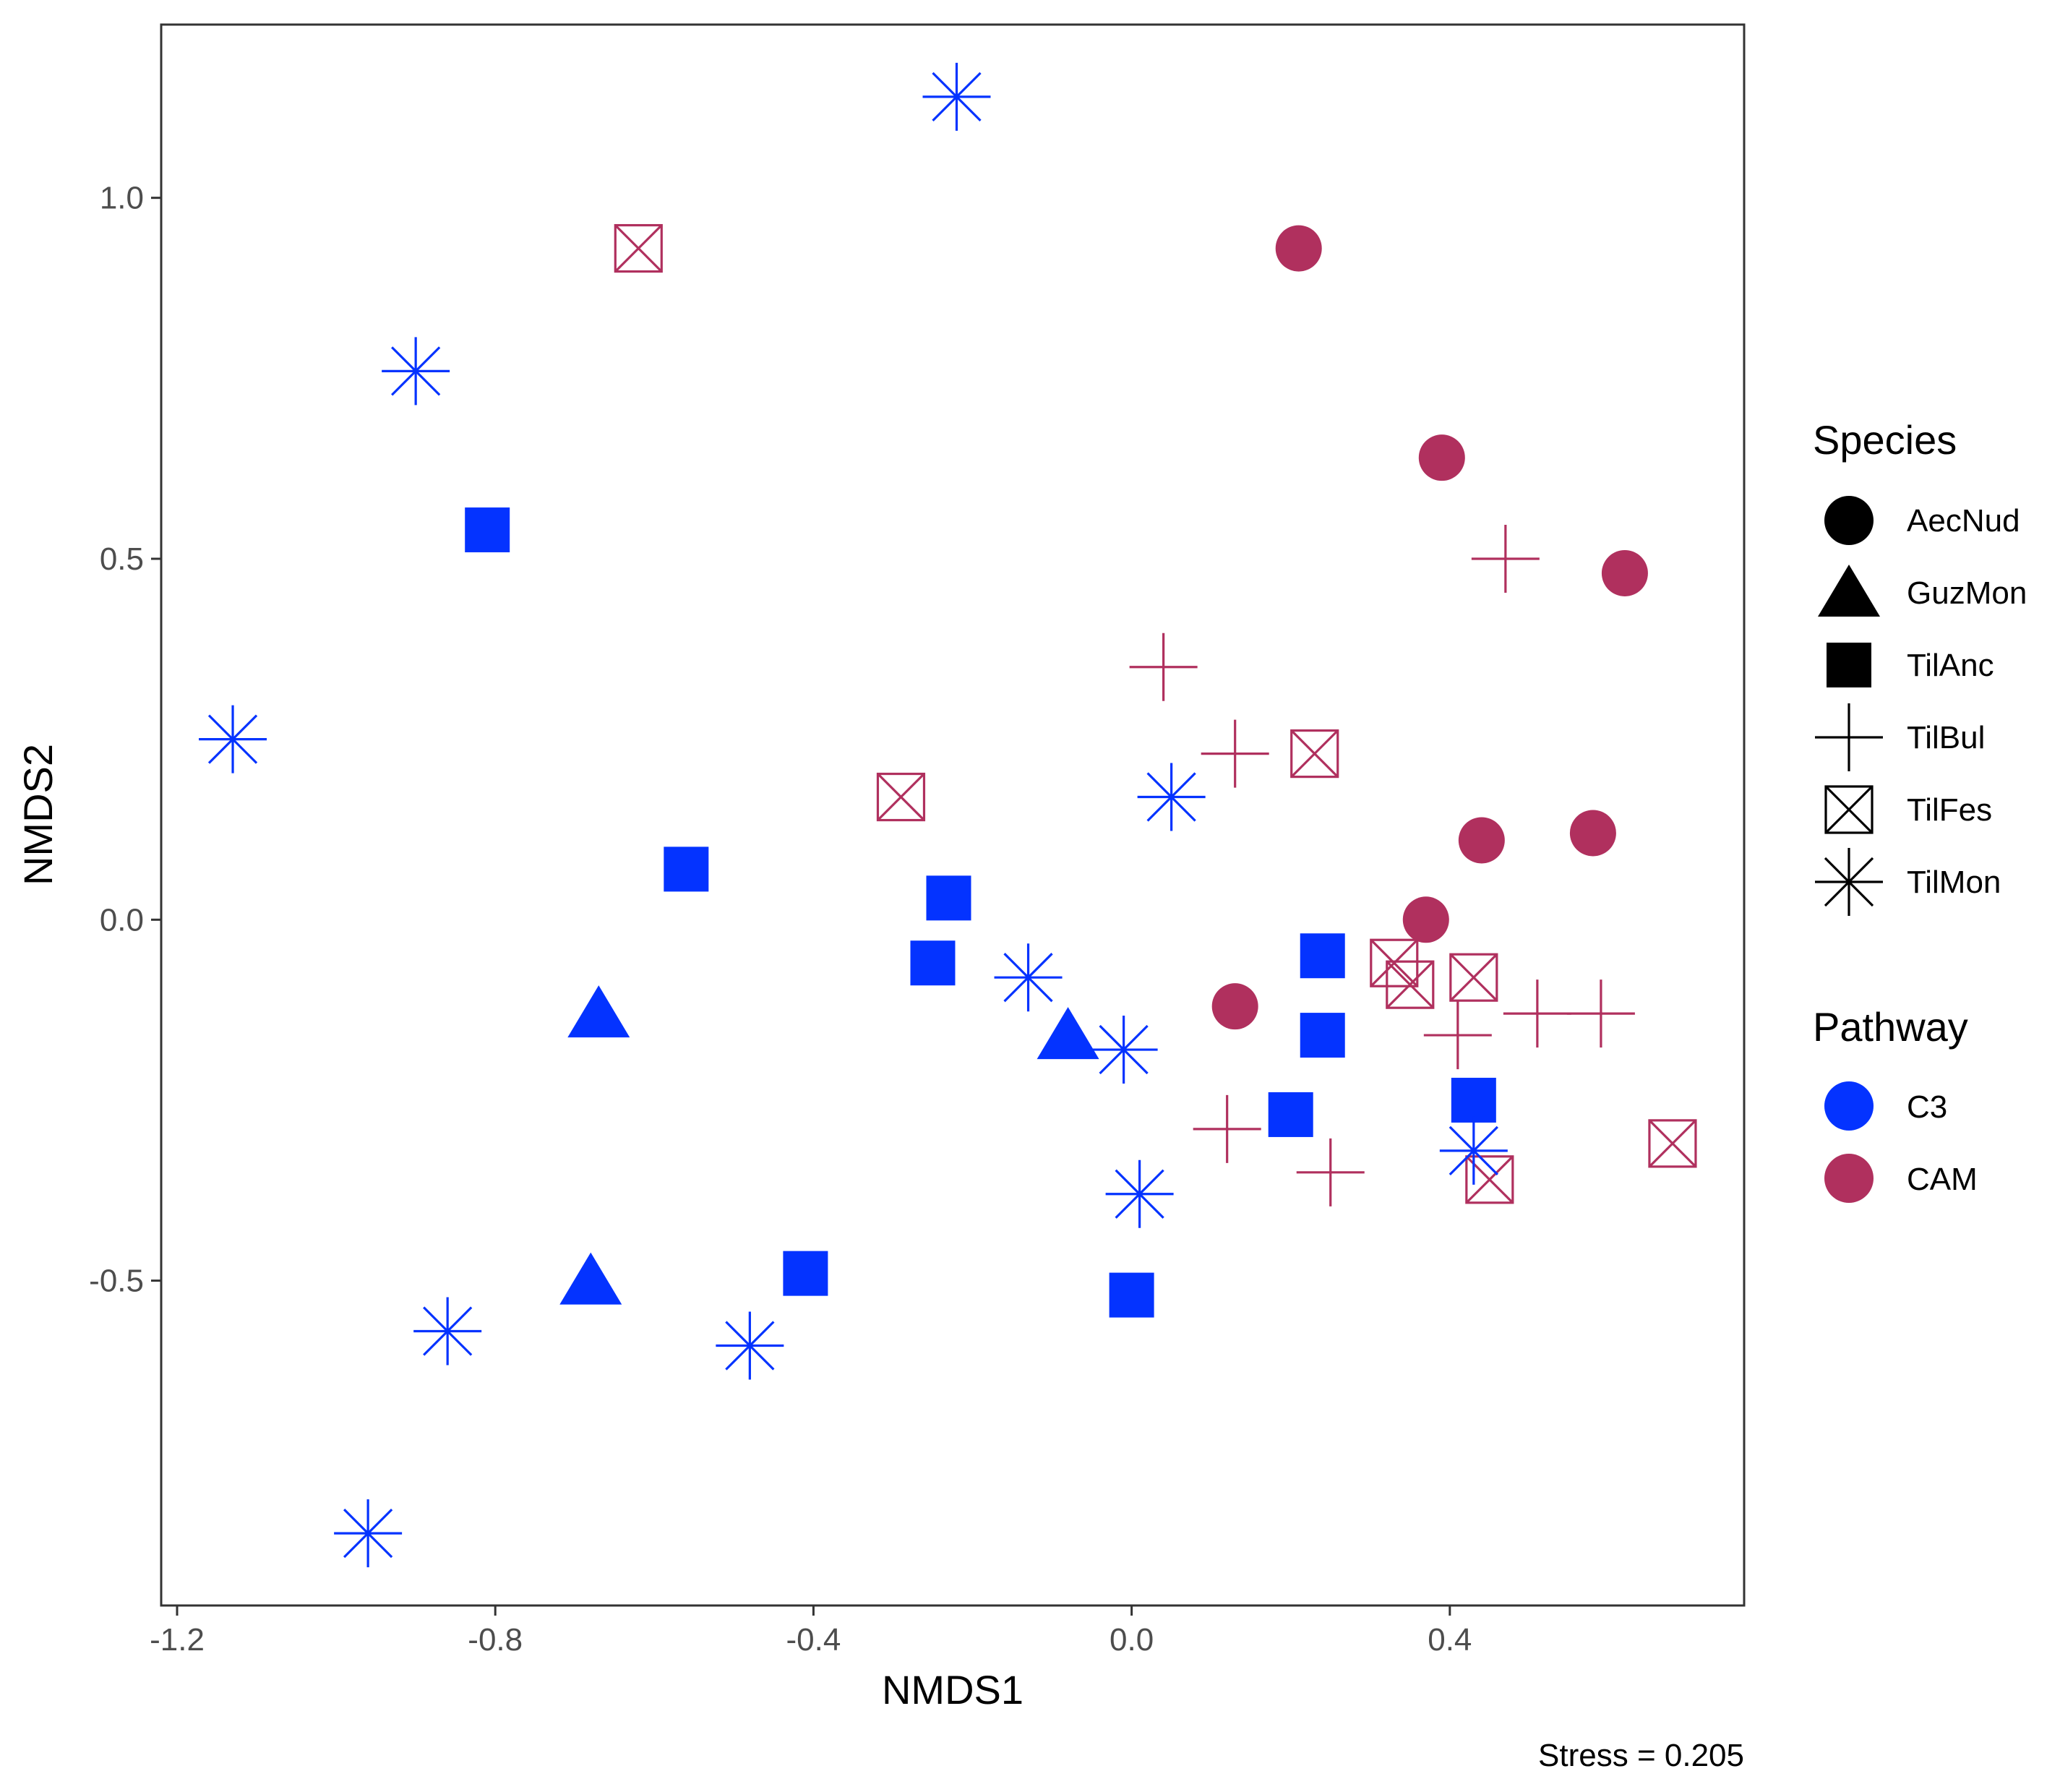 The height and width of the screenshot is (1792, 2060). What do you see at coordinates (1954, 883) in the screenshot?
I see `legend-species-label-tilmon: TilMon` at bounding box center [1954, 883].